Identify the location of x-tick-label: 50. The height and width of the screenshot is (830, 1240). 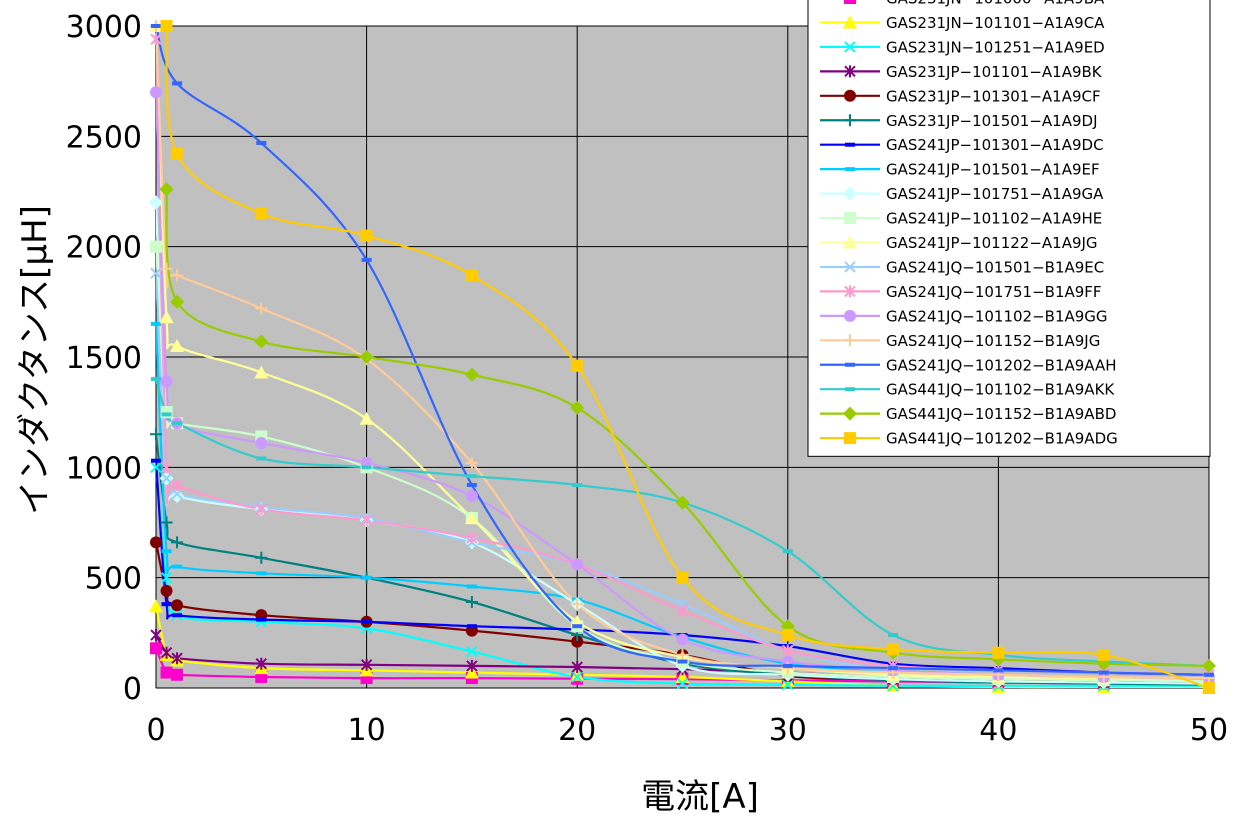
(1209, 730).